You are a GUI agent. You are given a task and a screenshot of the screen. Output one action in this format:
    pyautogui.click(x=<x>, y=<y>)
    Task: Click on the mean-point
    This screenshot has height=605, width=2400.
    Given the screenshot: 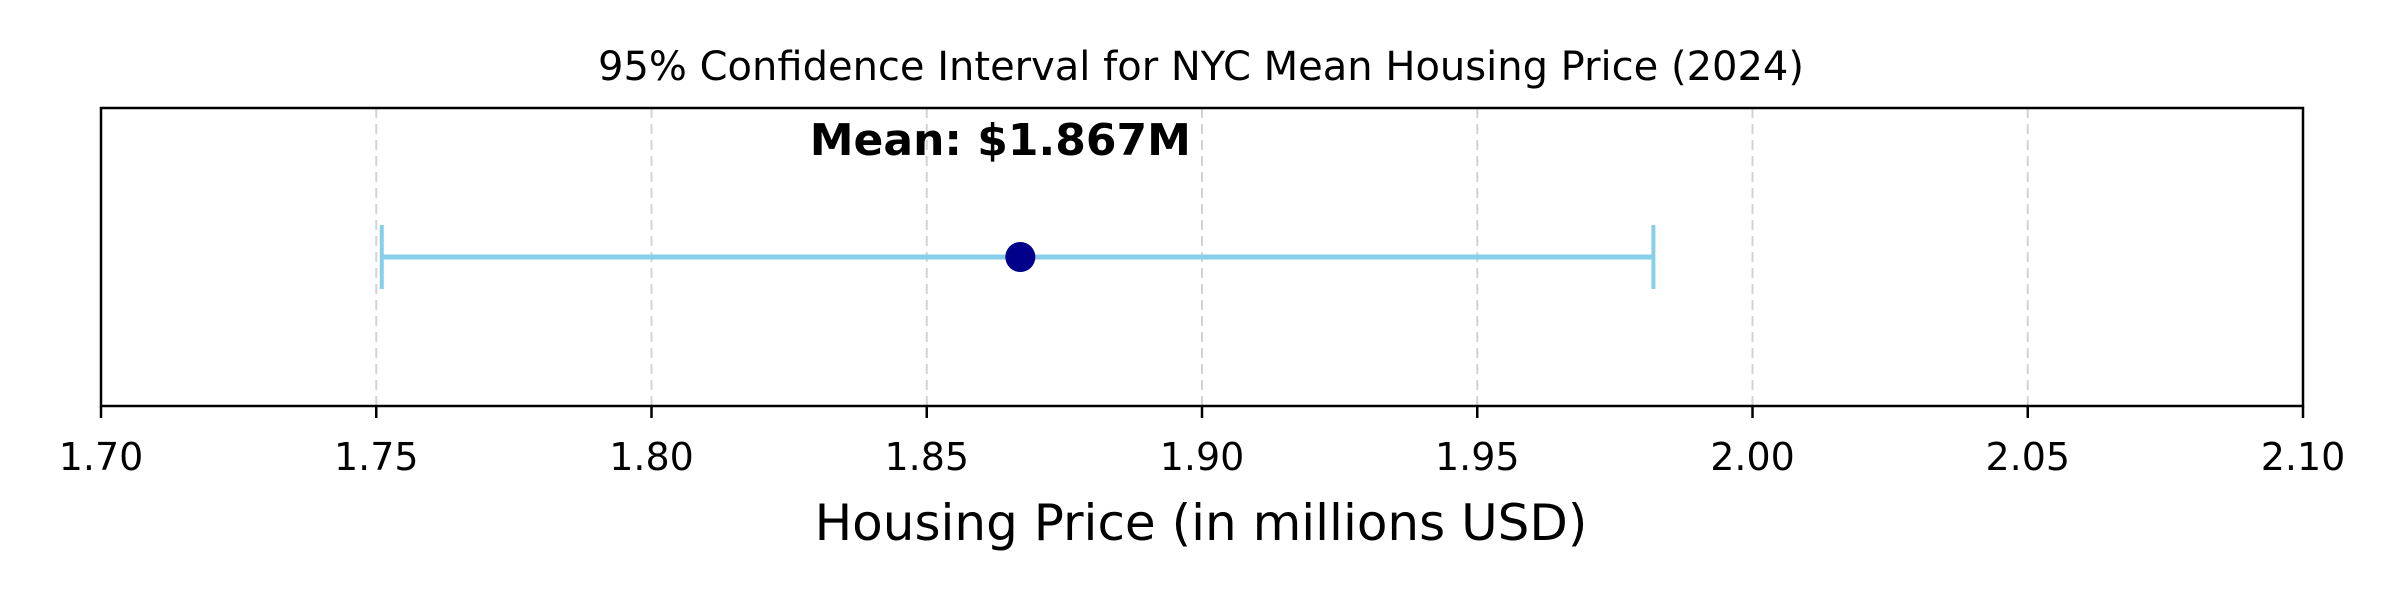 What is the action you would take?
    pyautogui.click(x=1020, y=257)
    